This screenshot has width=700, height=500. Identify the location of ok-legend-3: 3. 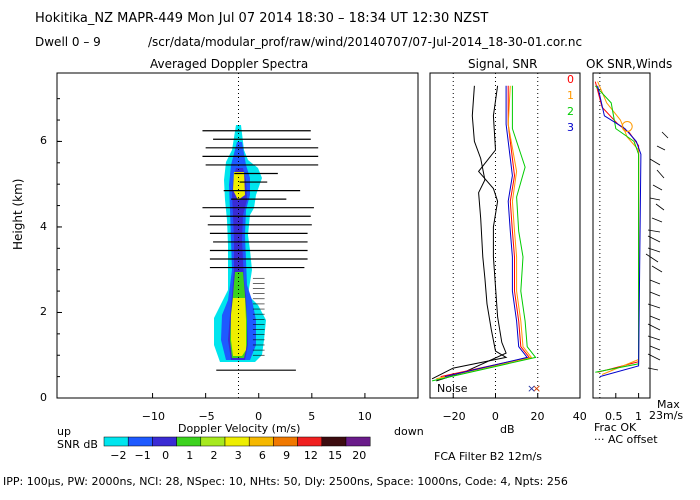
(570, 127).